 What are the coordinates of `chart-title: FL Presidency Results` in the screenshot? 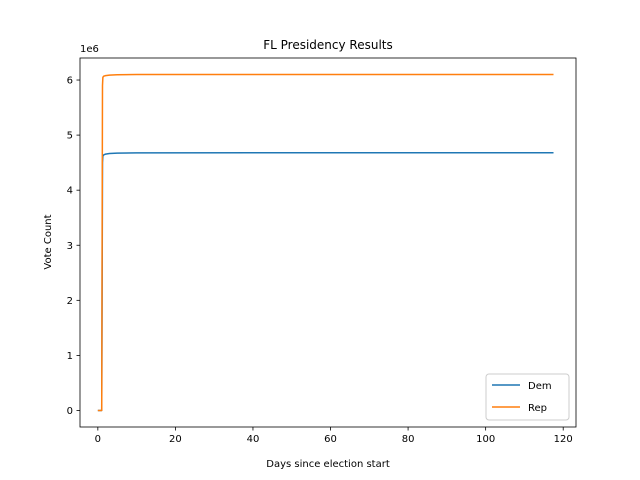 It's located at (328, 45).